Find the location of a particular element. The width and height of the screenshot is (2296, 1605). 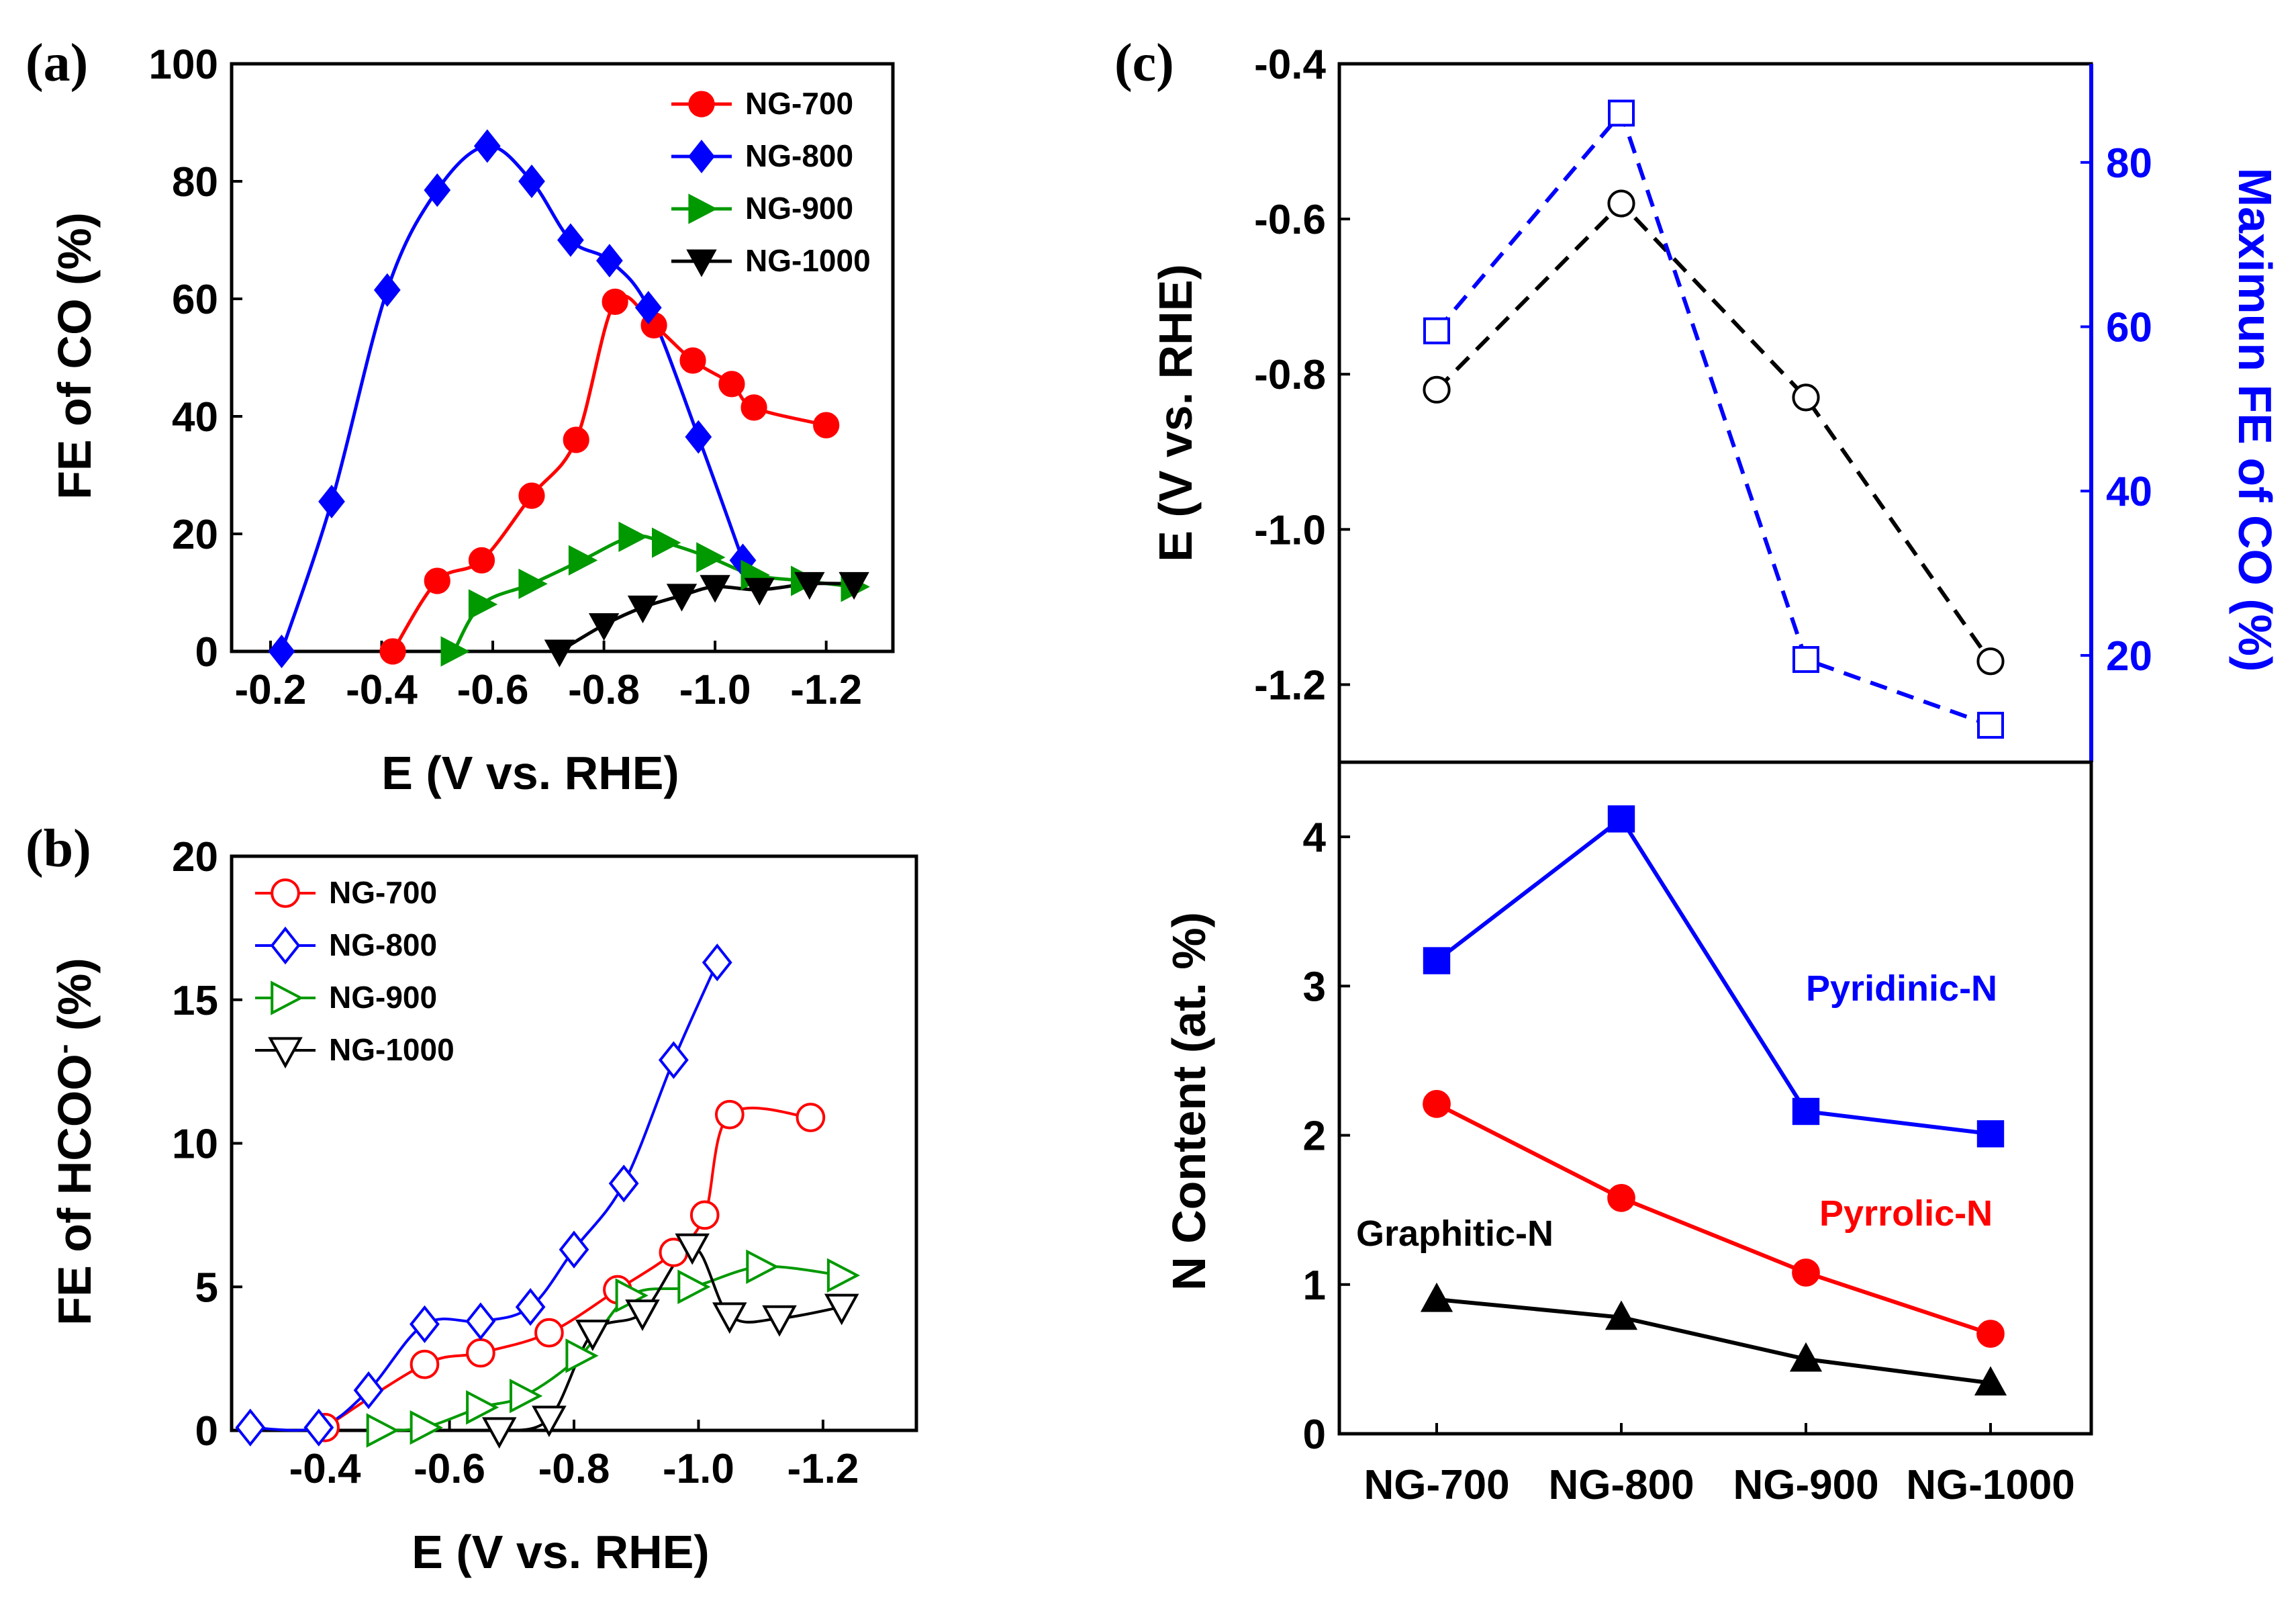

panel-c-bottom-plot-frame is located at coordinates (1715, 1098).